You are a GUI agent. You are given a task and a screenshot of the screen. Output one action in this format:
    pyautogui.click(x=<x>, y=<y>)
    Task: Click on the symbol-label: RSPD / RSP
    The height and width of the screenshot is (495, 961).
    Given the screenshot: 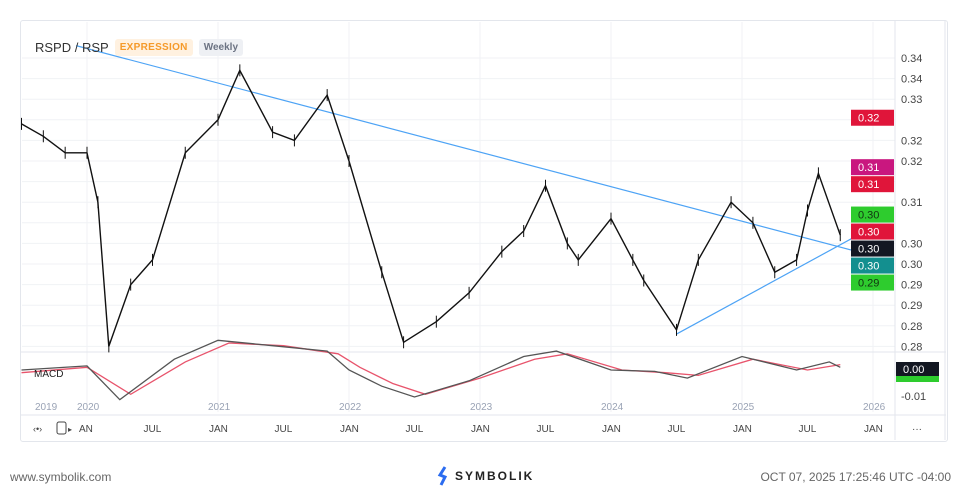 What is the action you would take?
    pyautogui.click(x=72, y=47)
    